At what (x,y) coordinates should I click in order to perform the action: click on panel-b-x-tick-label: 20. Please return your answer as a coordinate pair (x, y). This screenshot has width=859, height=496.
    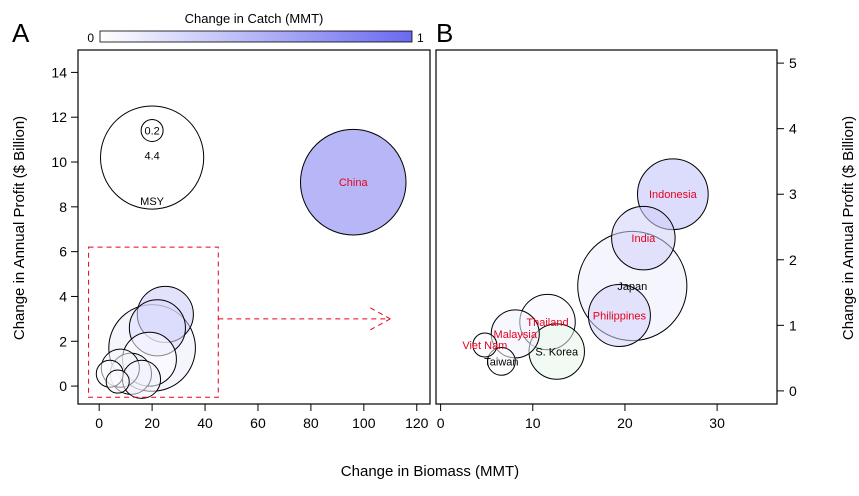
    Looking at the image, I should click on (625, 423).